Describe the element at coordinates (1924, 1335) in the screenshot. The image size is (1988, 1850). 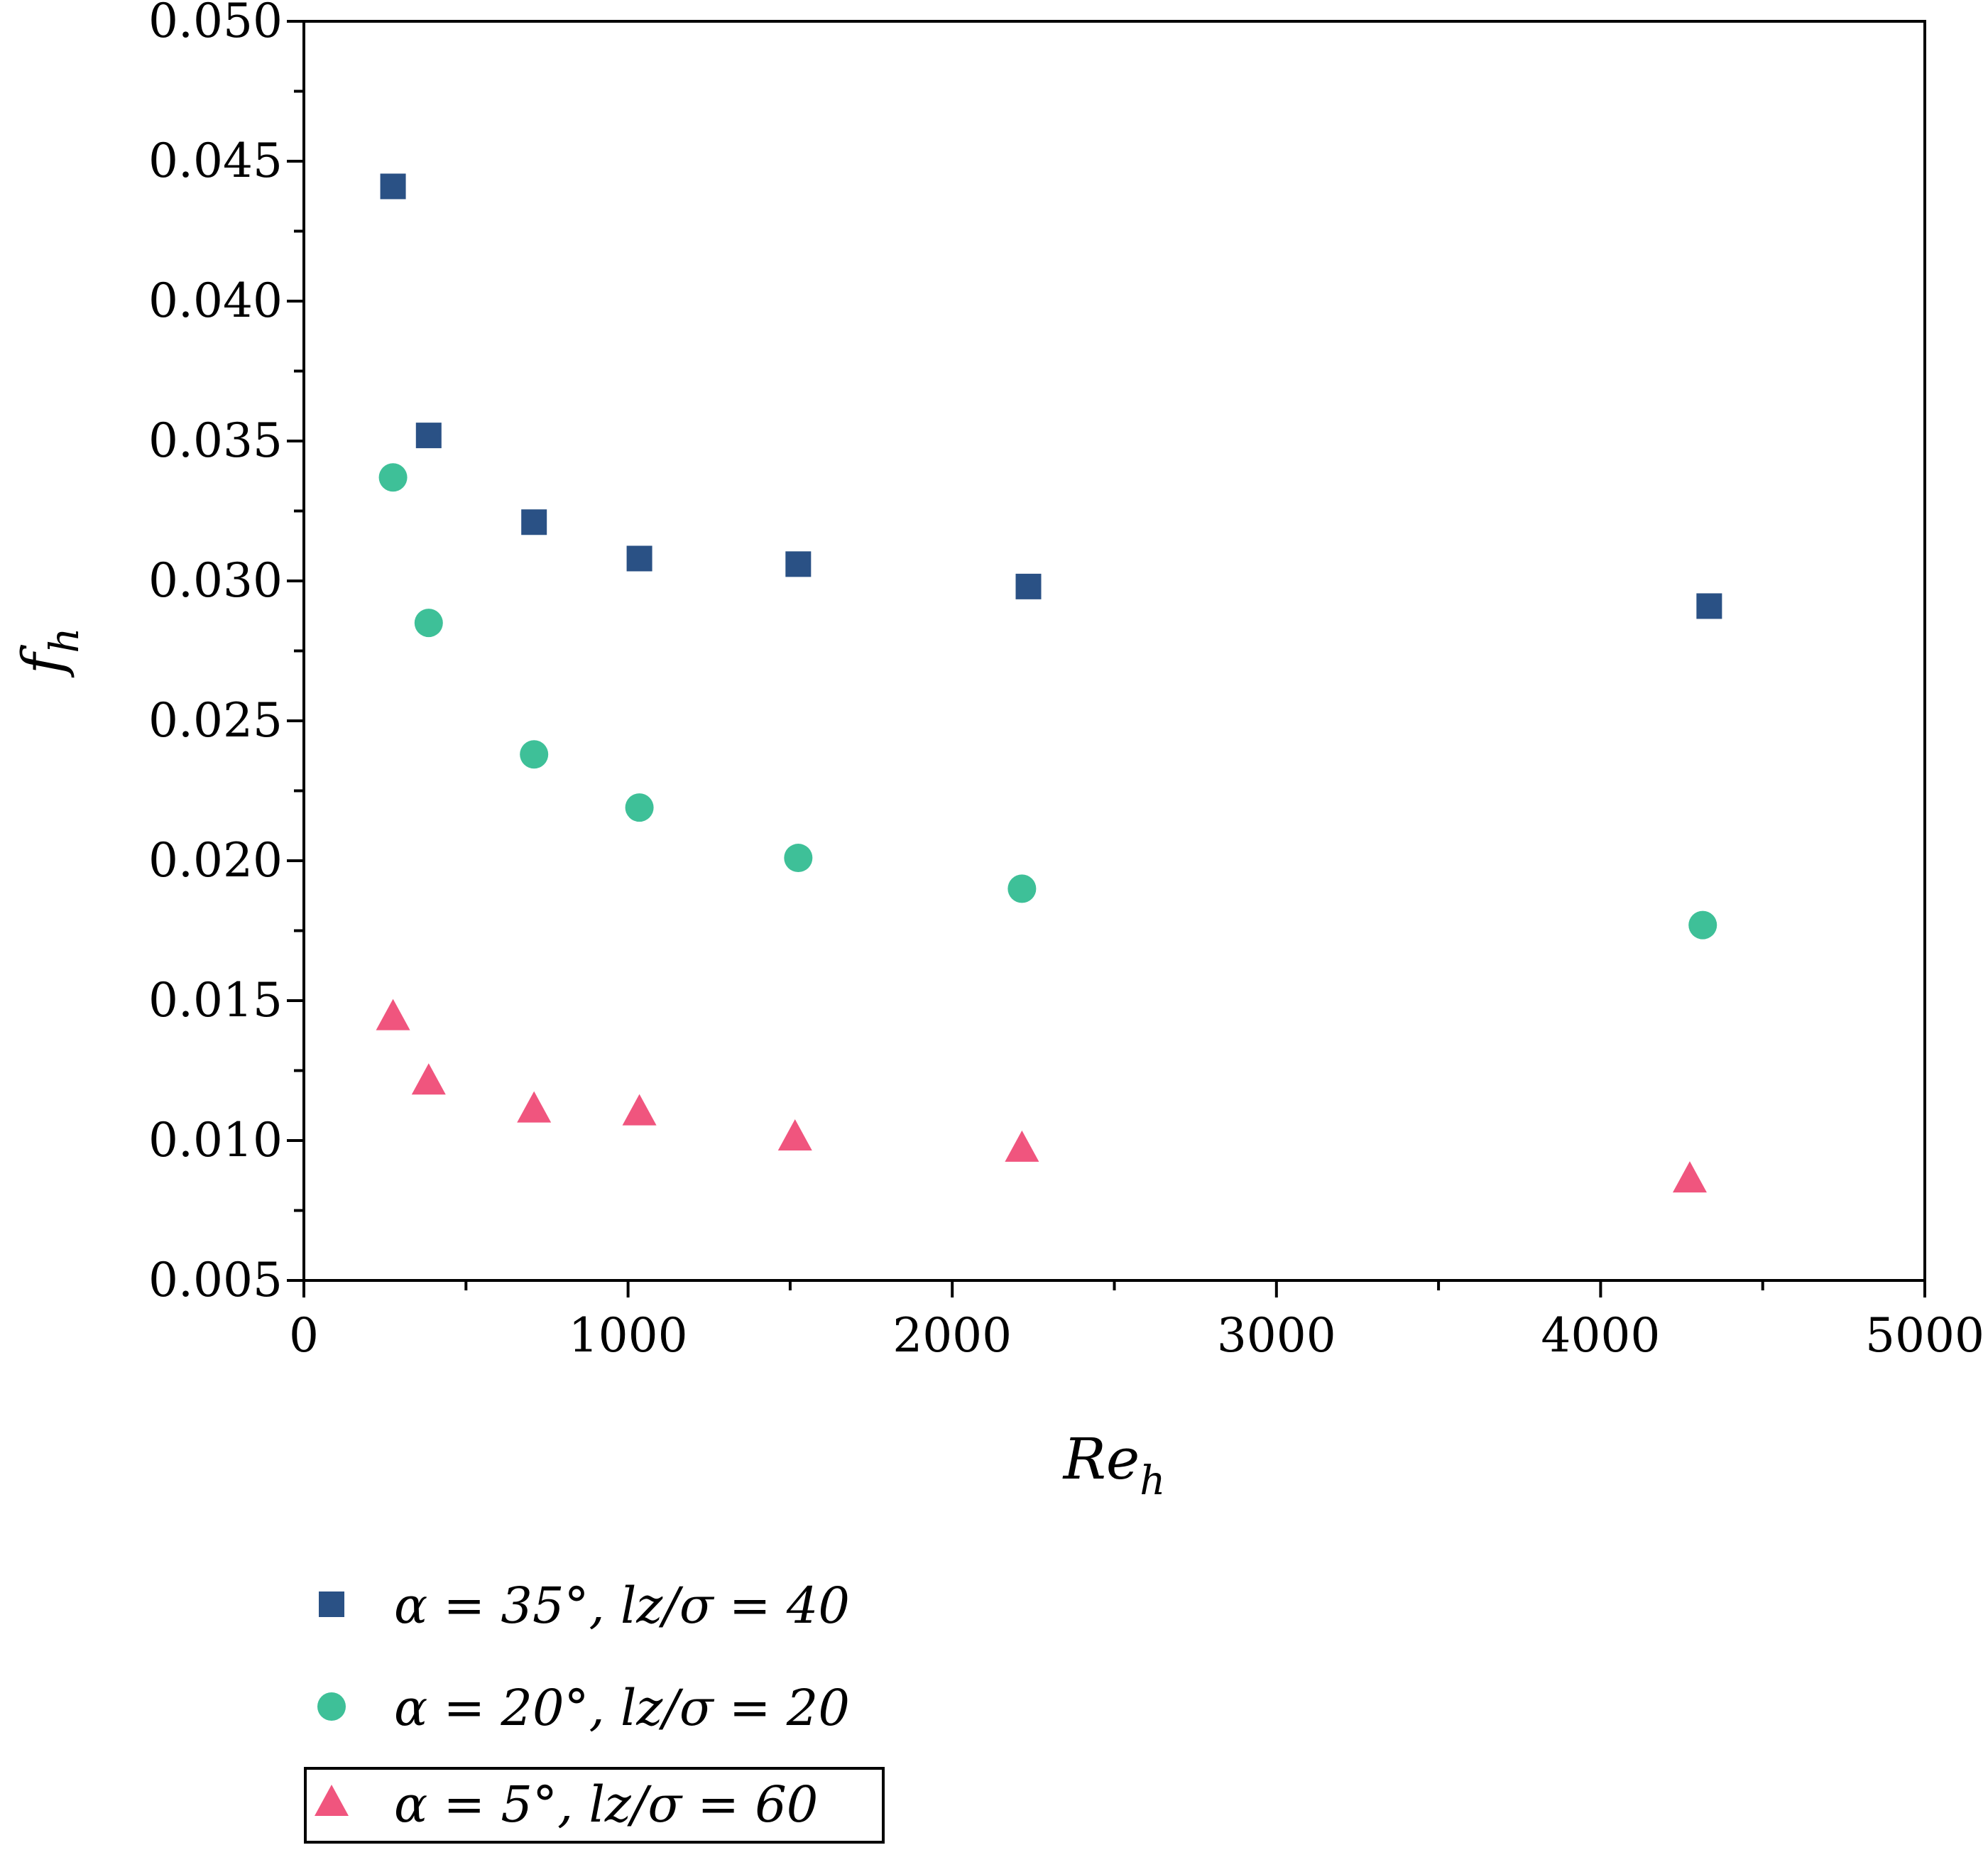
I see `x-tick-label: 5000` at that location.